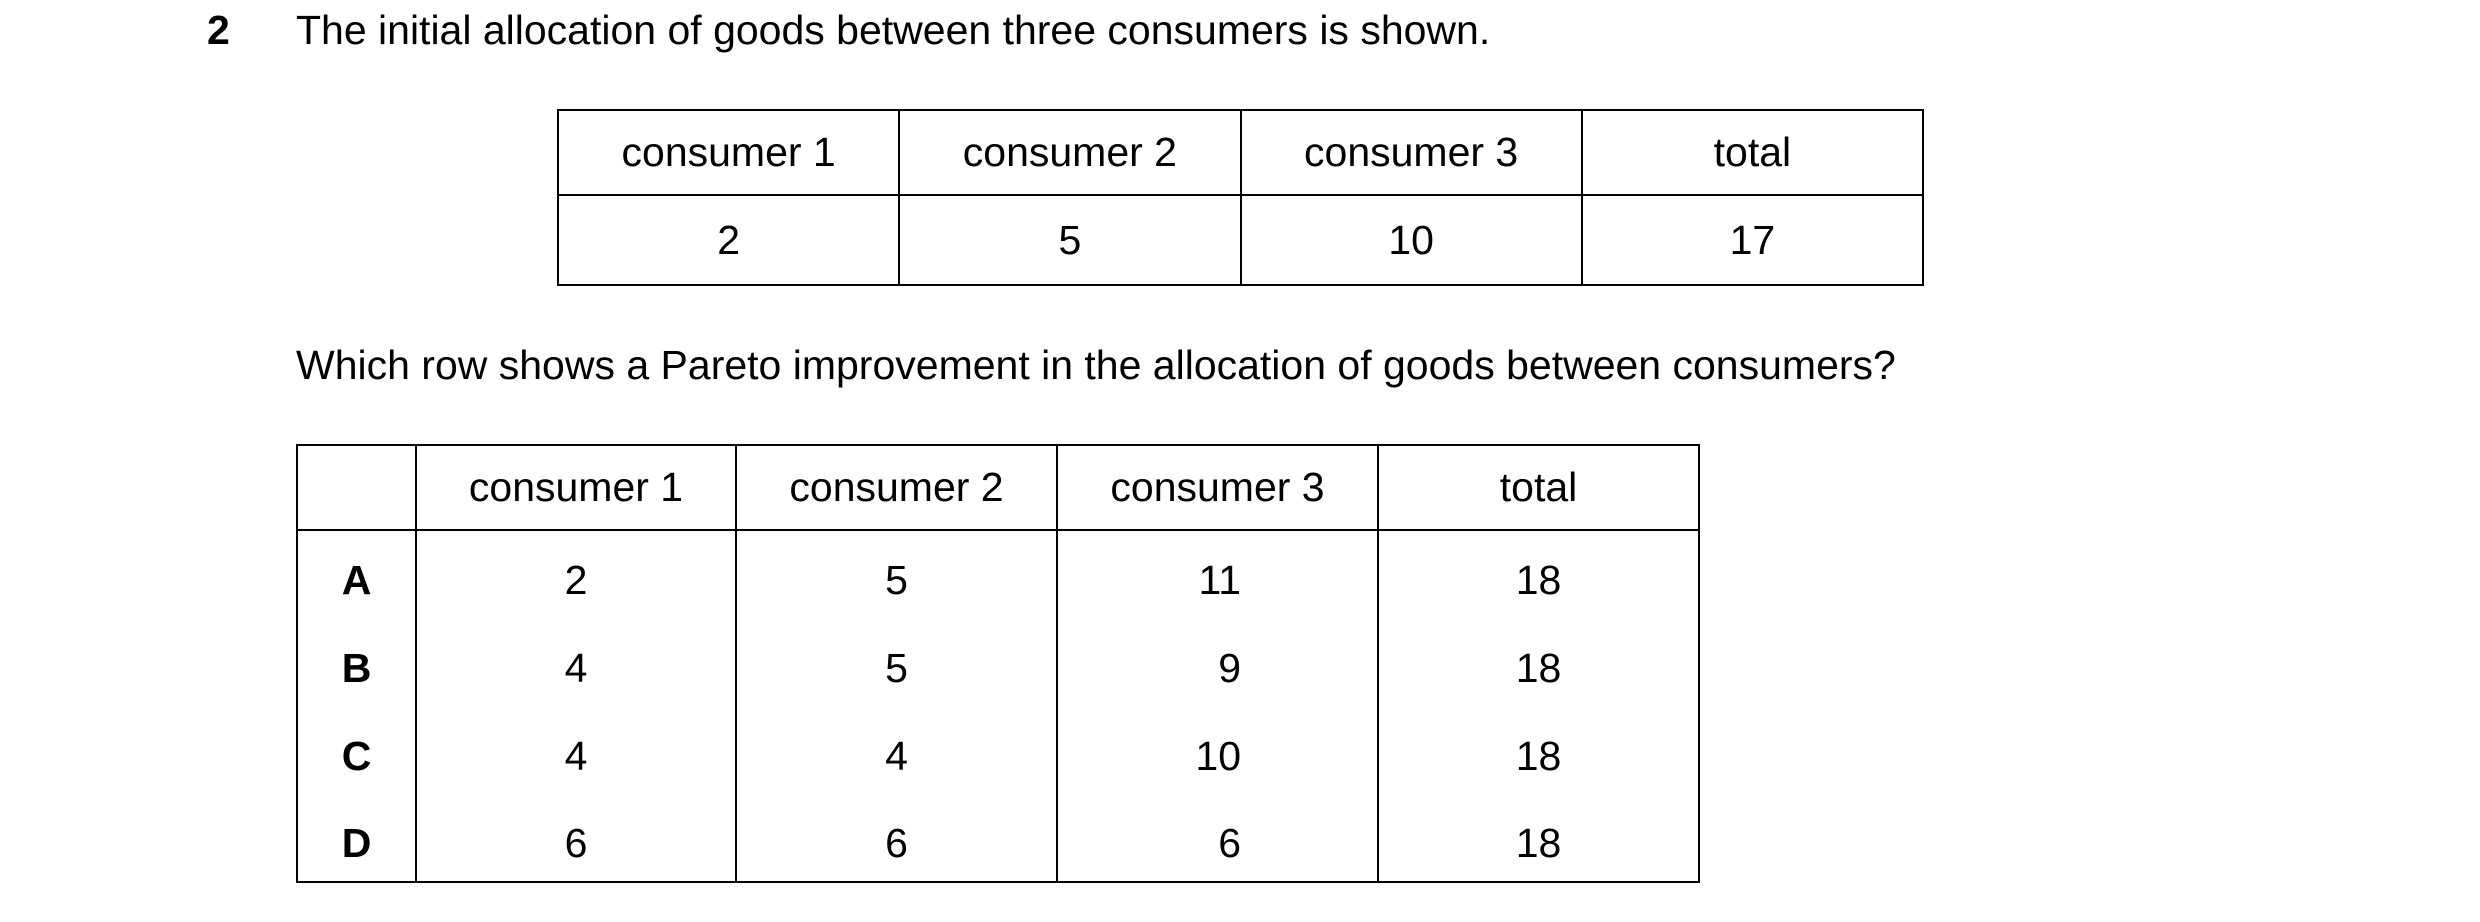 Image resolution: width=2480 pixels, height=922 pixels. I want to click on option-row: B 4 5 9 18, so click(998, 662).